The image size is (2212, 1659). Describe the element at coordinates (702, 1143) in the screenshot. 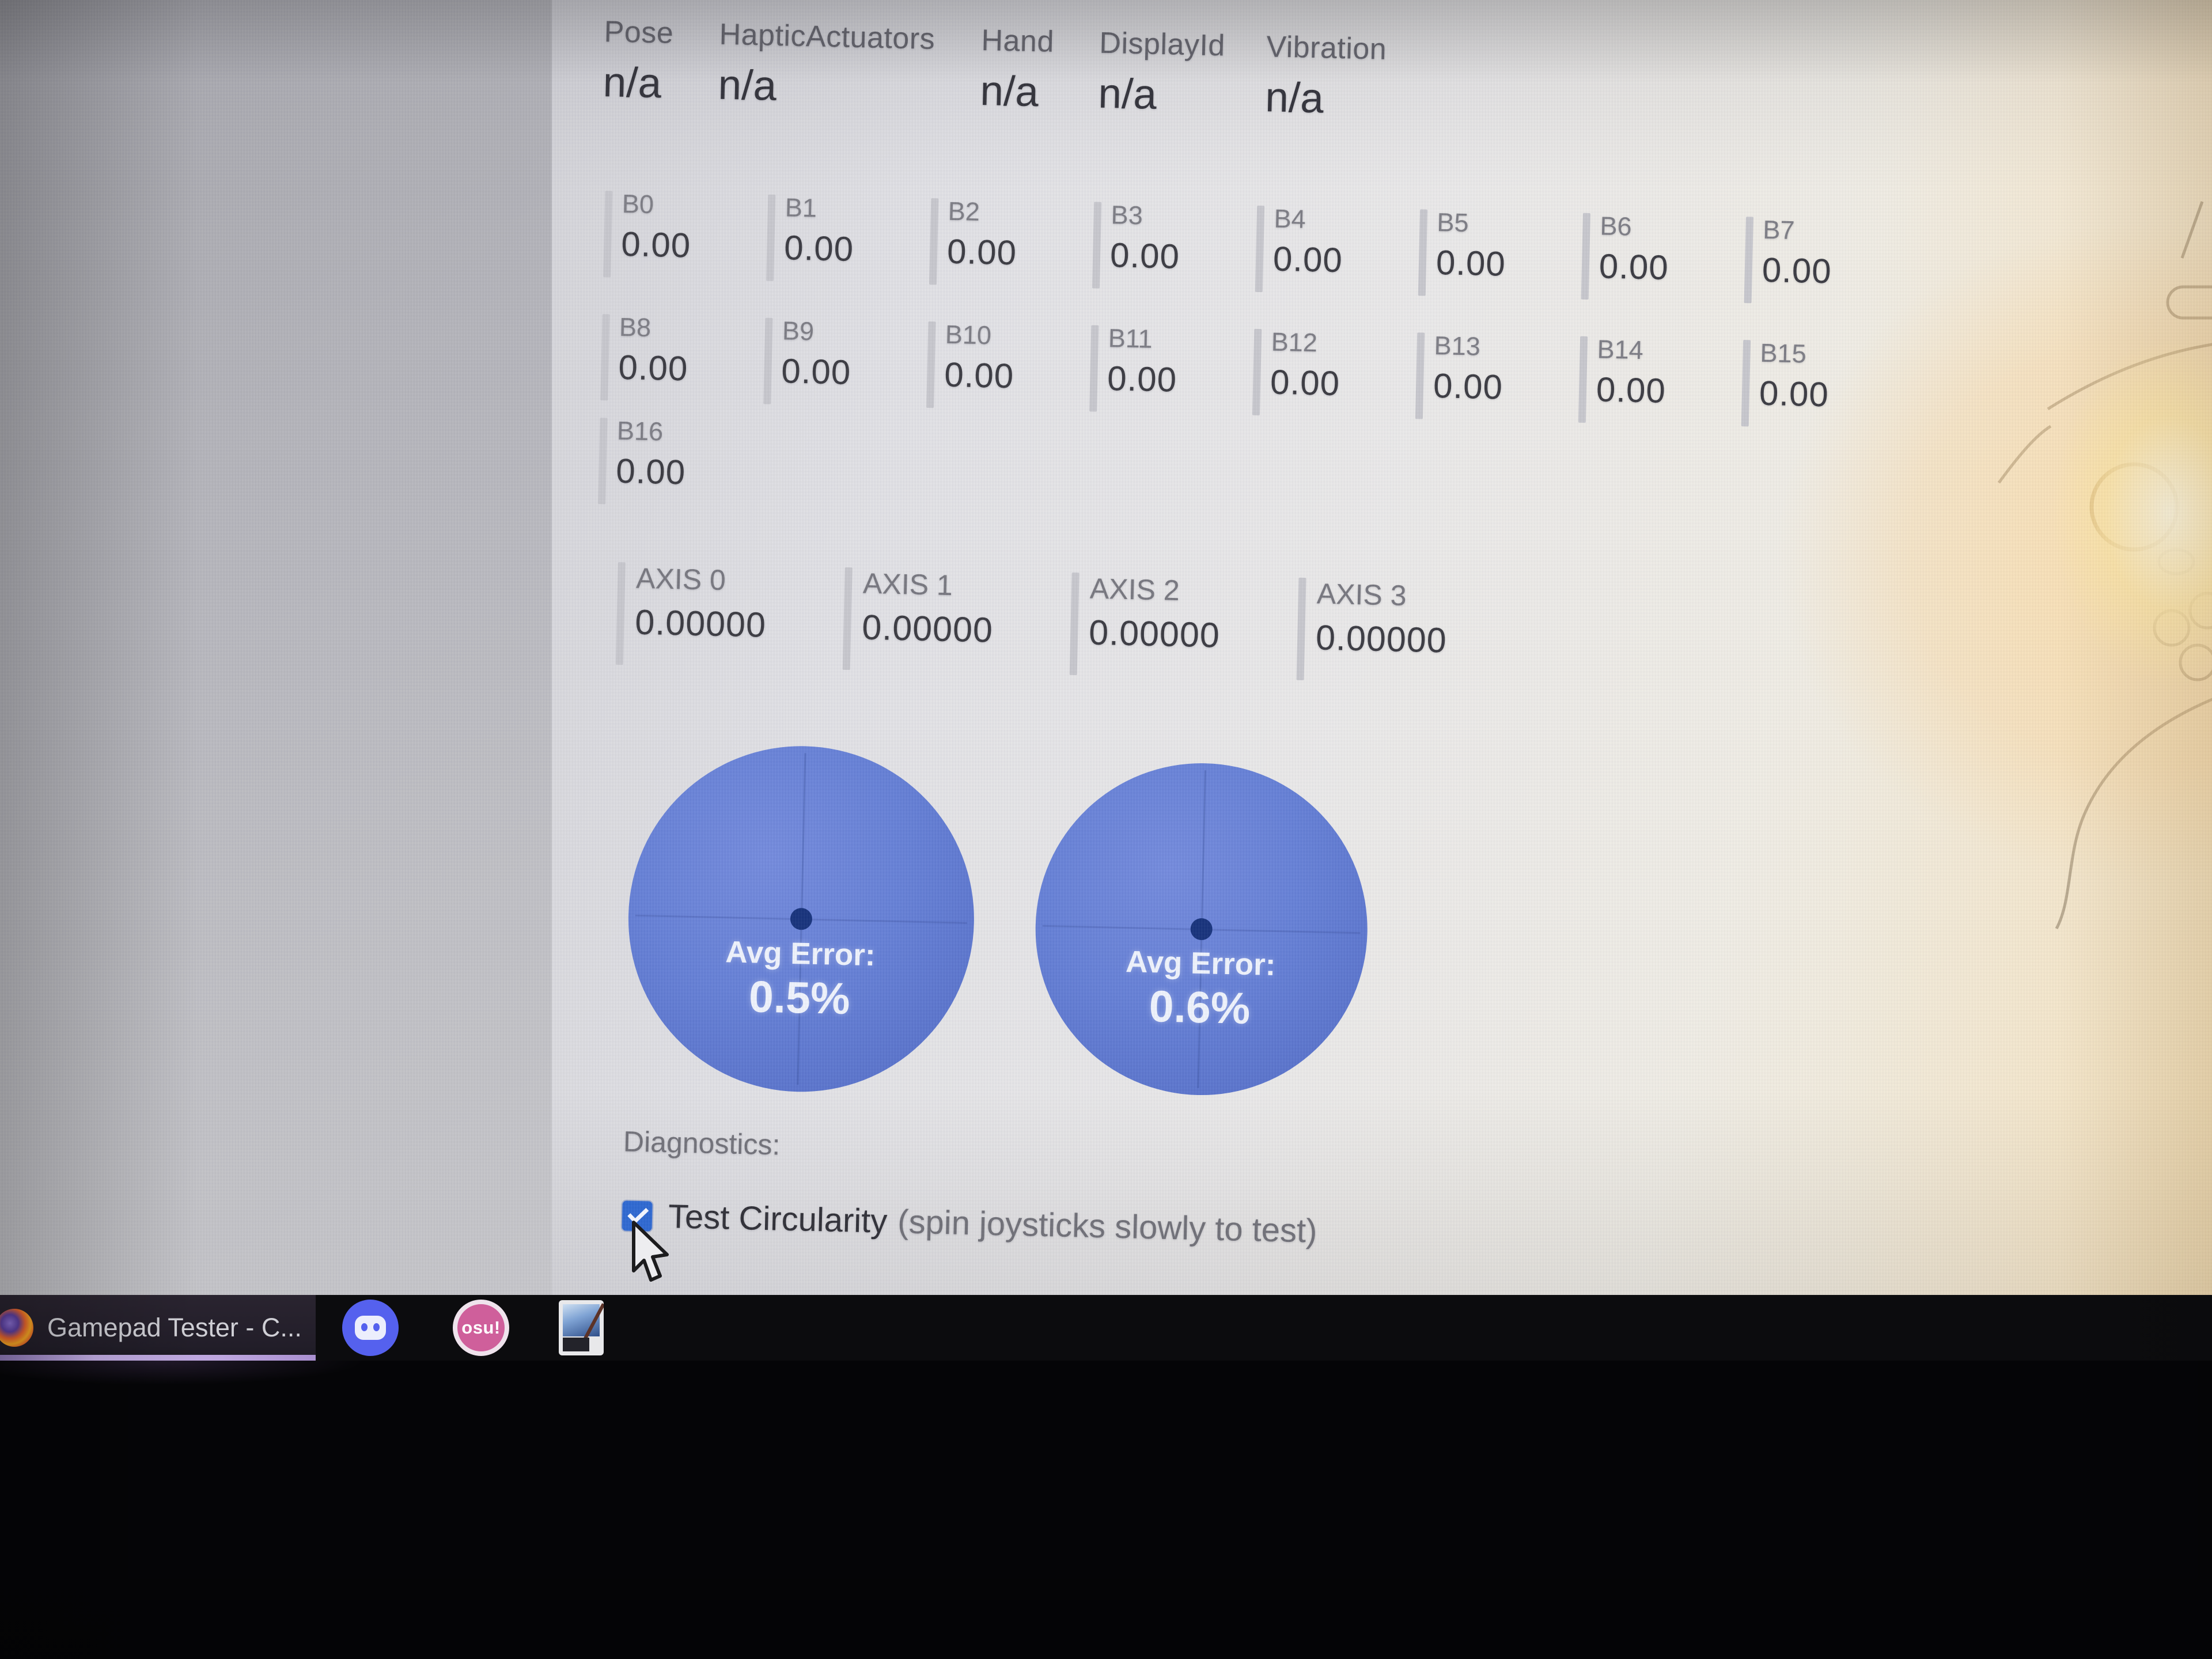

I see `diagnostics-heading: Diagnostics:` at that location.